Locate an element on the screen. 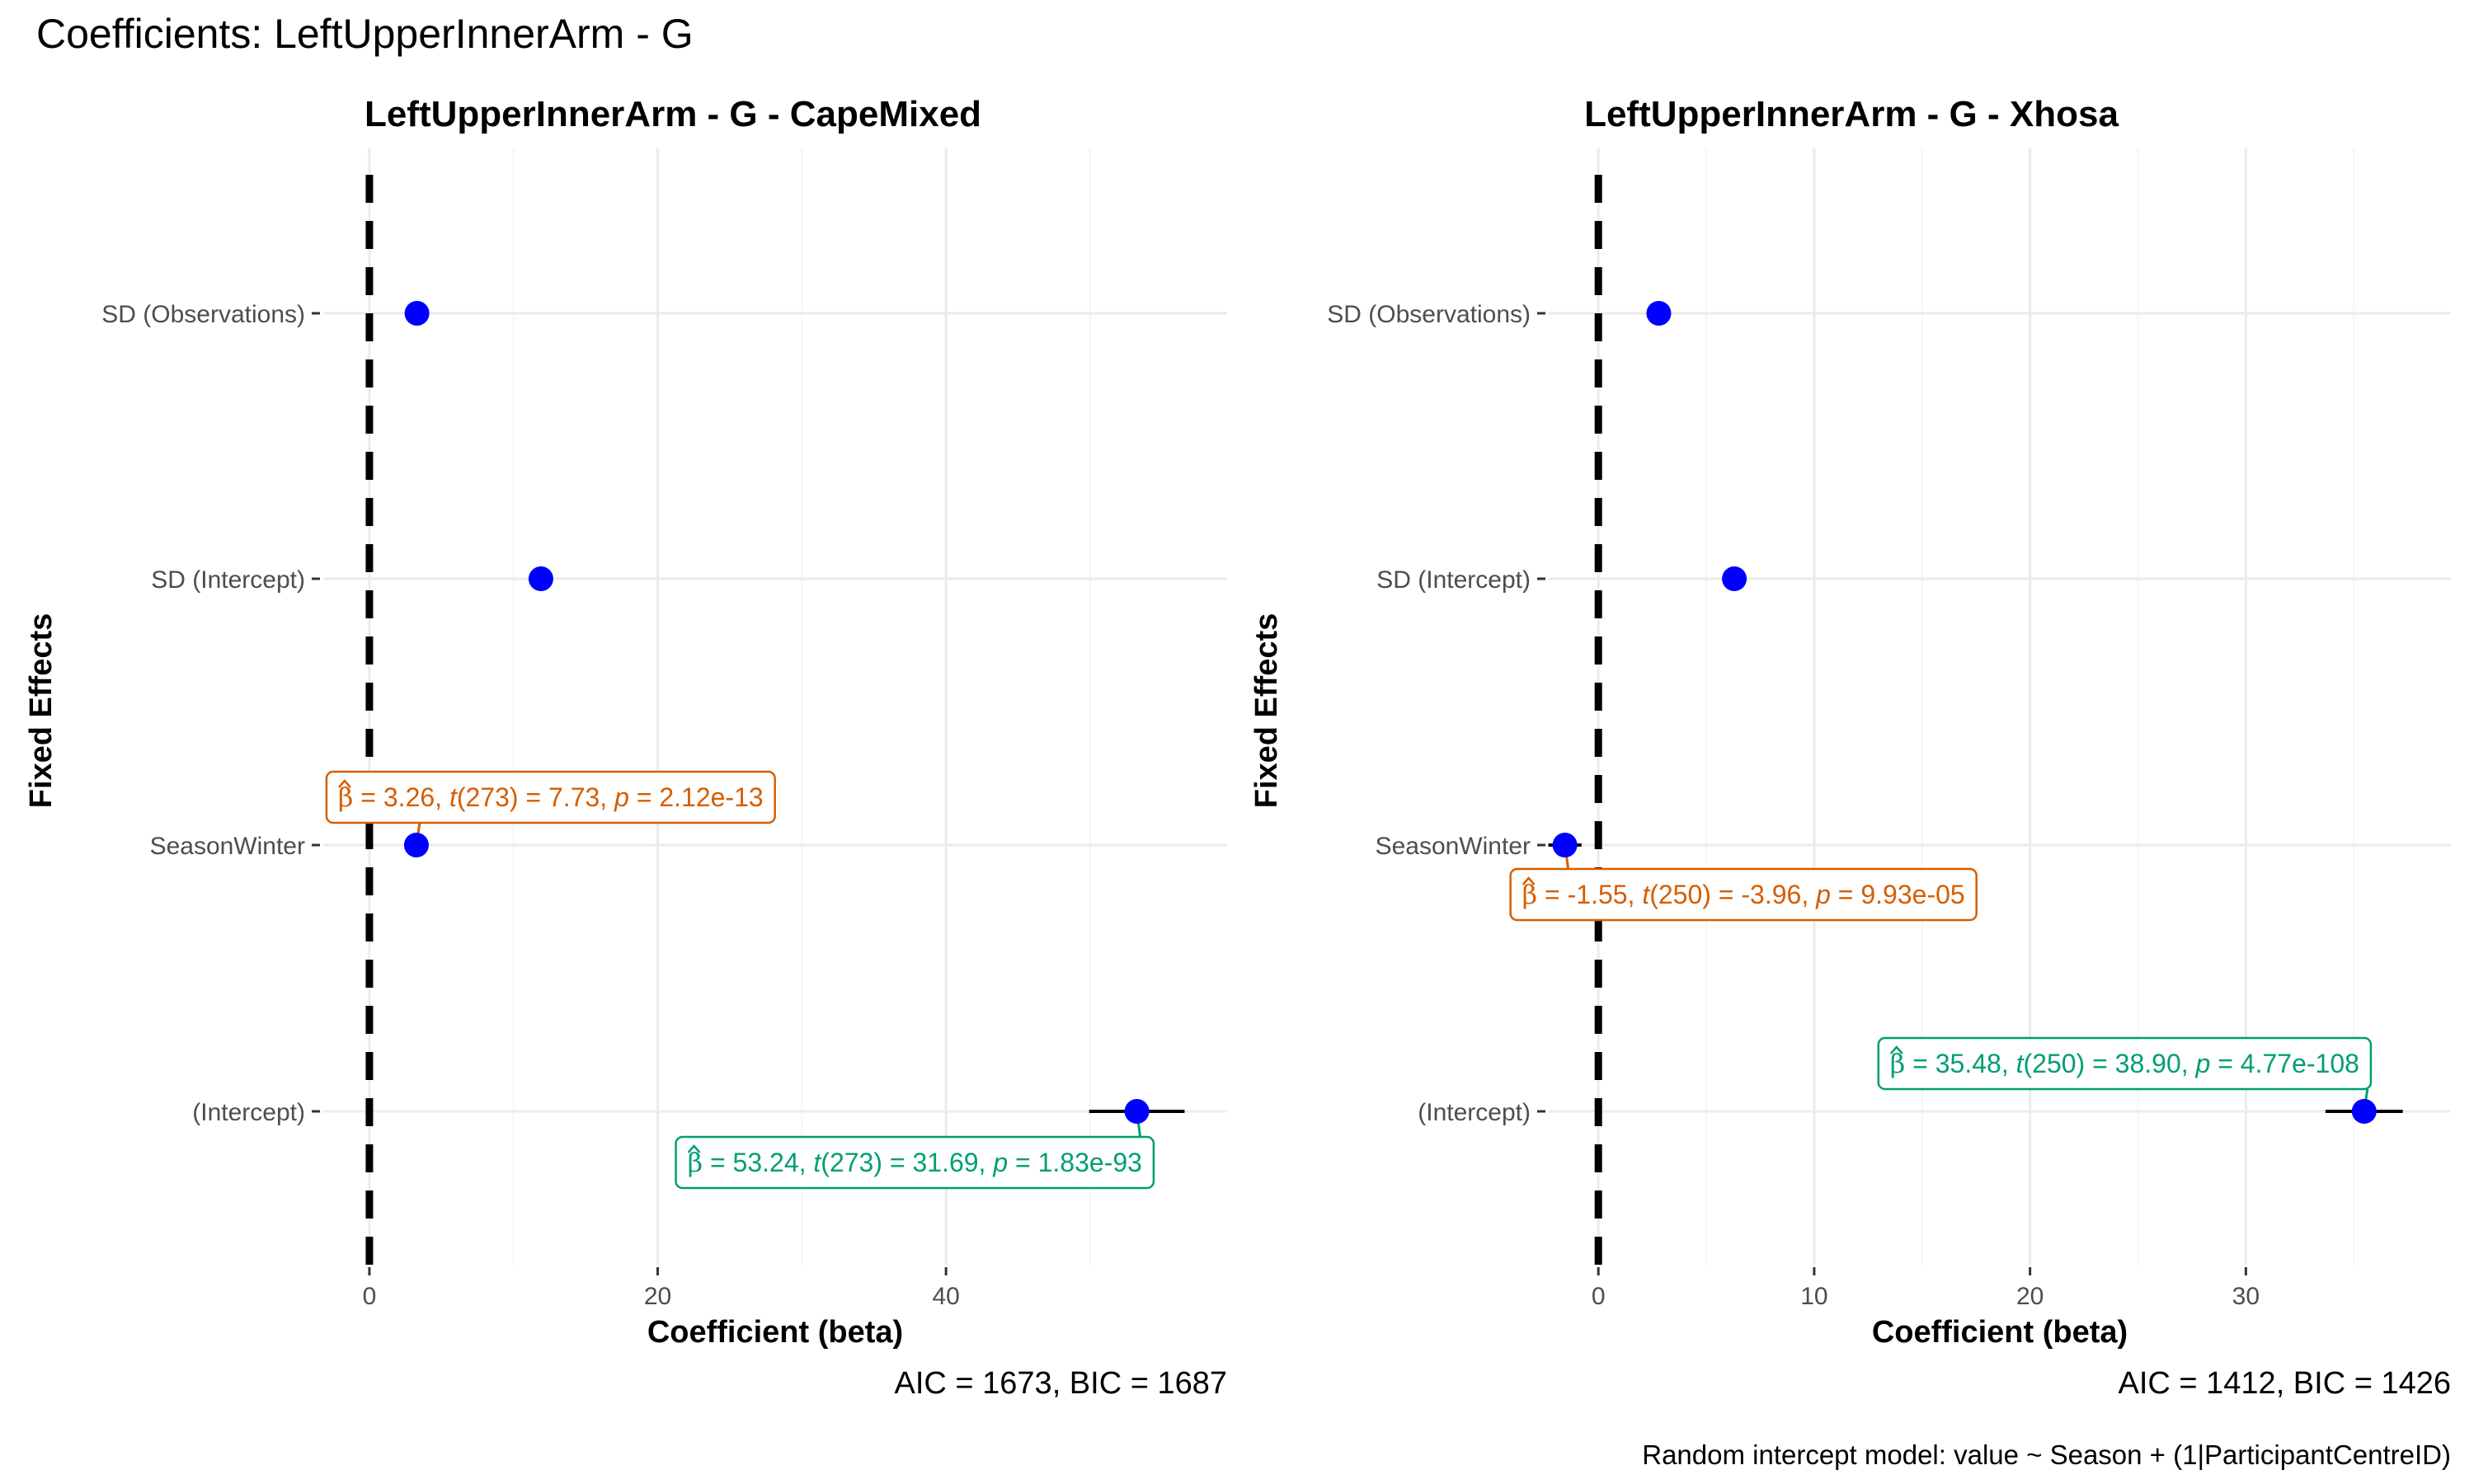 The width and height of the screenshot is (2474, 1484). x-tick-label: 10 is located at coordinates (1813, 1296).